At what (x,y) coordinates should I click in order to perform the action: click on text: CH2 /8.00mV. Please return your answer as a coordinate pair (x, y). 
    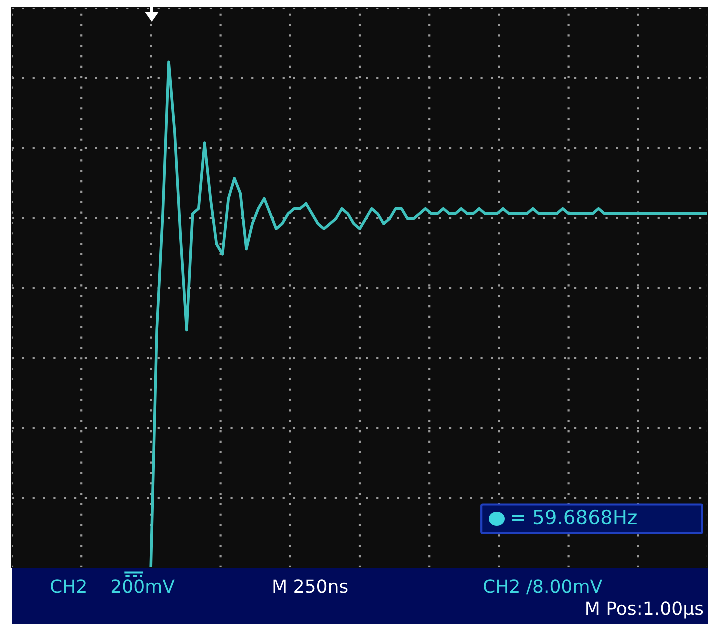
    Looking at the image, I should click on (543, 587).